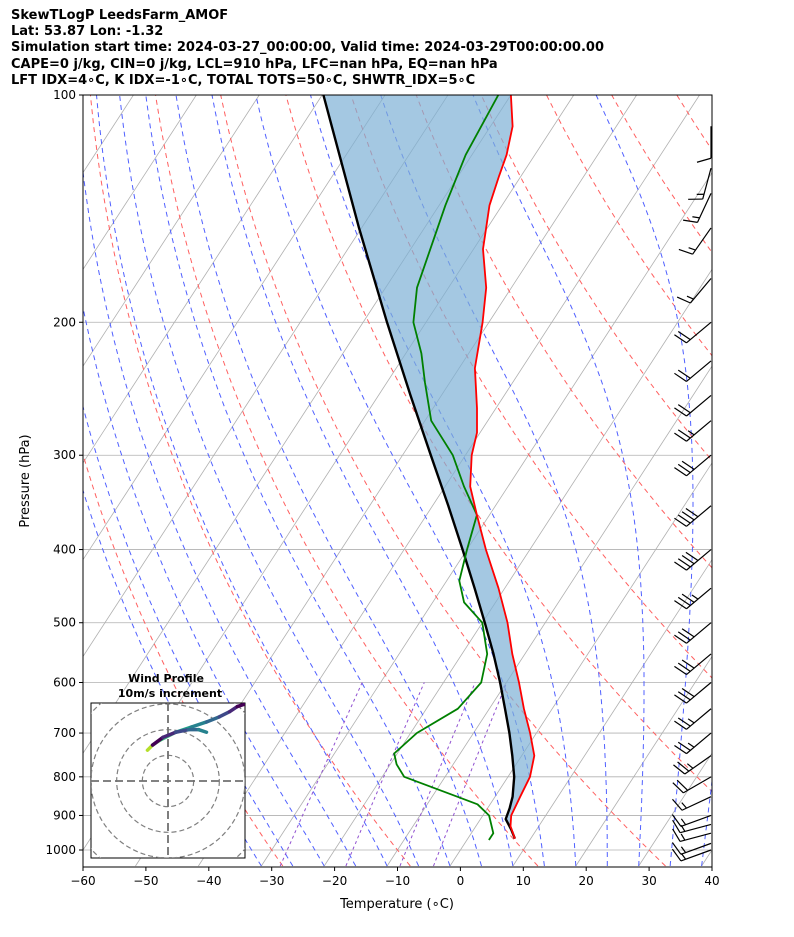  What do you see at coordinates (4, 480) in the screenshot?
I see `isotherm--150` at bounding box center [4, 480].